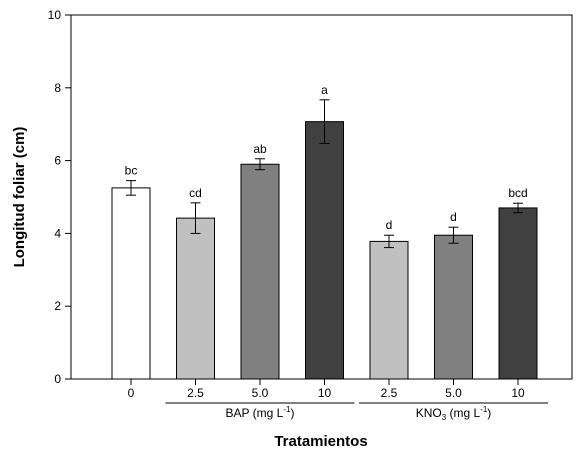 This screenshot has width=585, height=452. What do you see at coordinates (320, 441) in the screenshot?
I see `x-axis-title: Tratamientos` at bounding box center [320, 441].